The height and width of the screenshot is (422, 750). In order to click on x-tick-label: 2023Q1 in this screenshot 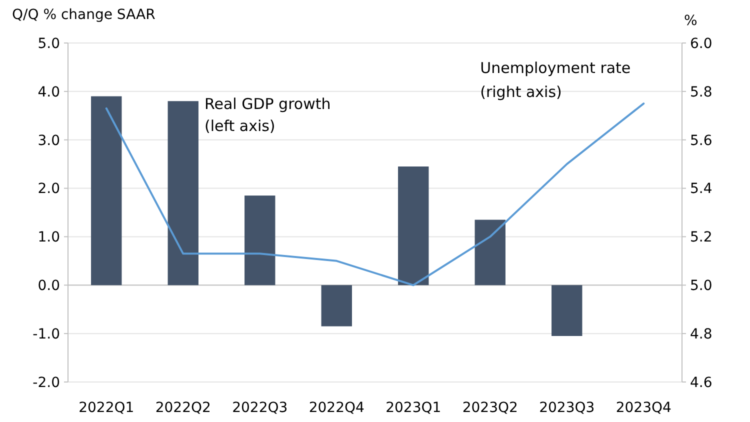, I will do `click(414, 408)`.